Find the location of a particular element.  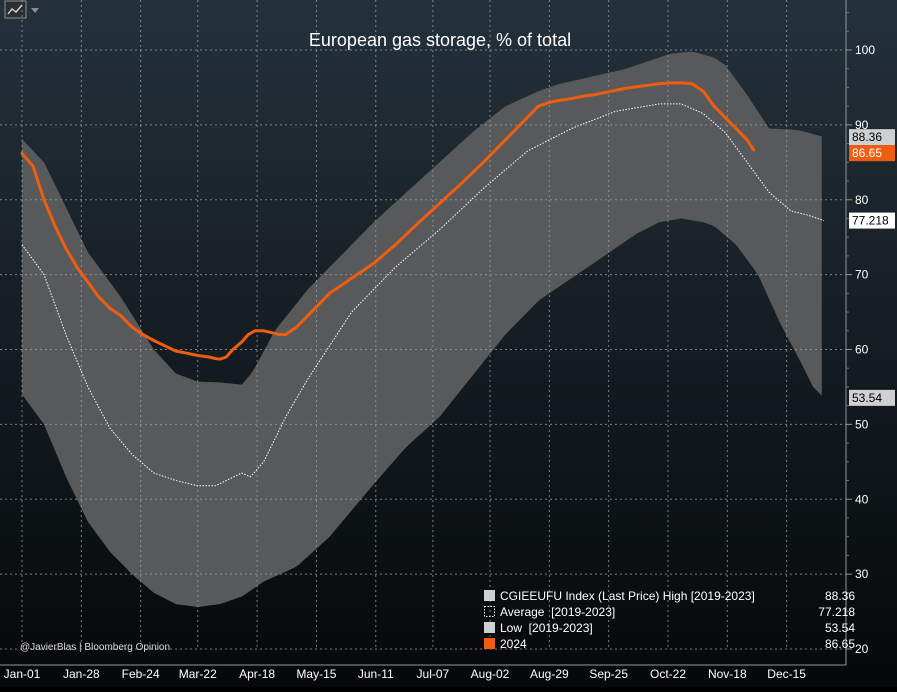

line-chart-icon is located at coordinates (15, 9).